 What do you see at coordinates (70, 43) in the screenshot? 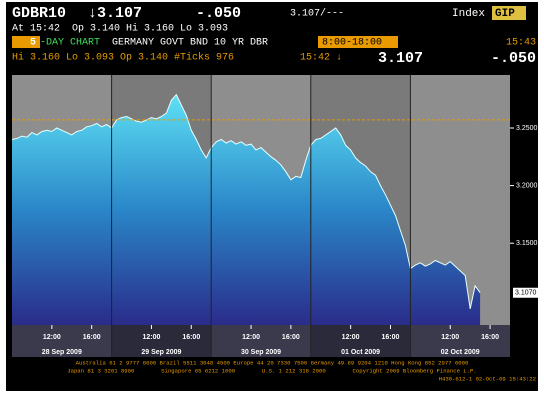
I see `chart-title-a: -DAY CHART` at bounding box center [70, 43].